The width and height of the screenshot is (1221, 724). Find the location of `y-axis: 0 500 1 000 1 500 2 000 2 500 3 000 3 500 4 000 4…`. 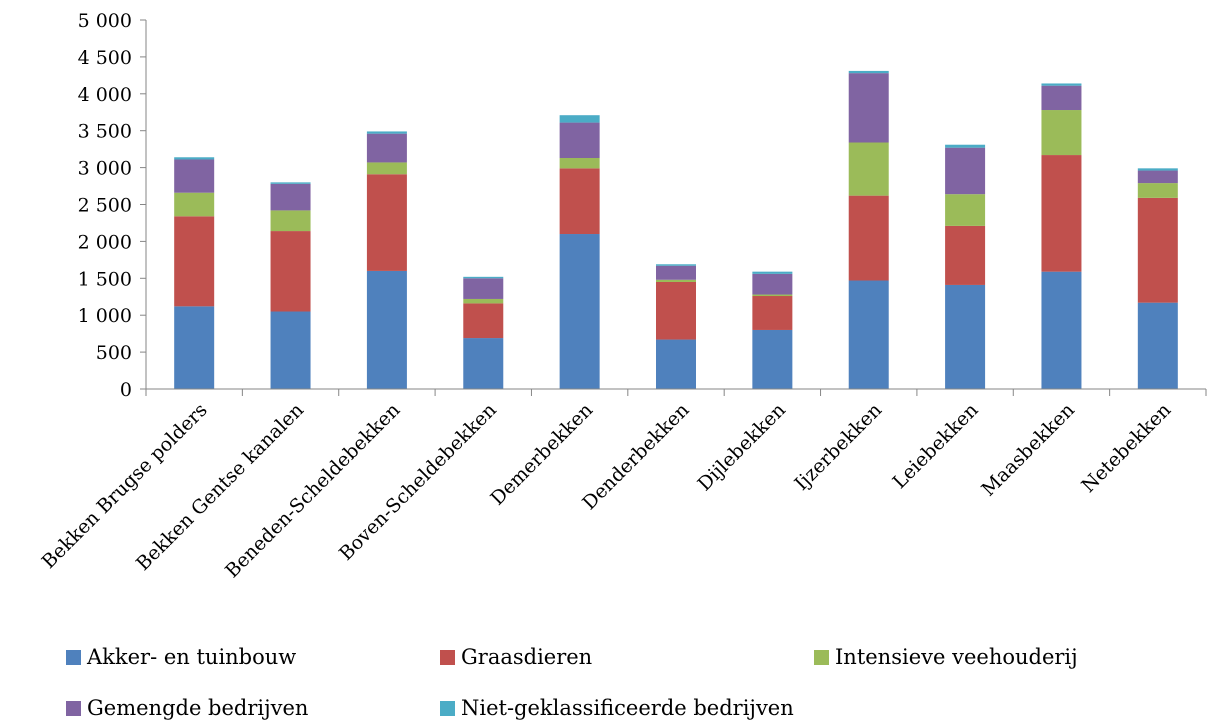

y-axis: 0 500 1 000 1 500 2 000 2 500 3 000 3 500 4 000 4… is located at coordinates (112, 205).